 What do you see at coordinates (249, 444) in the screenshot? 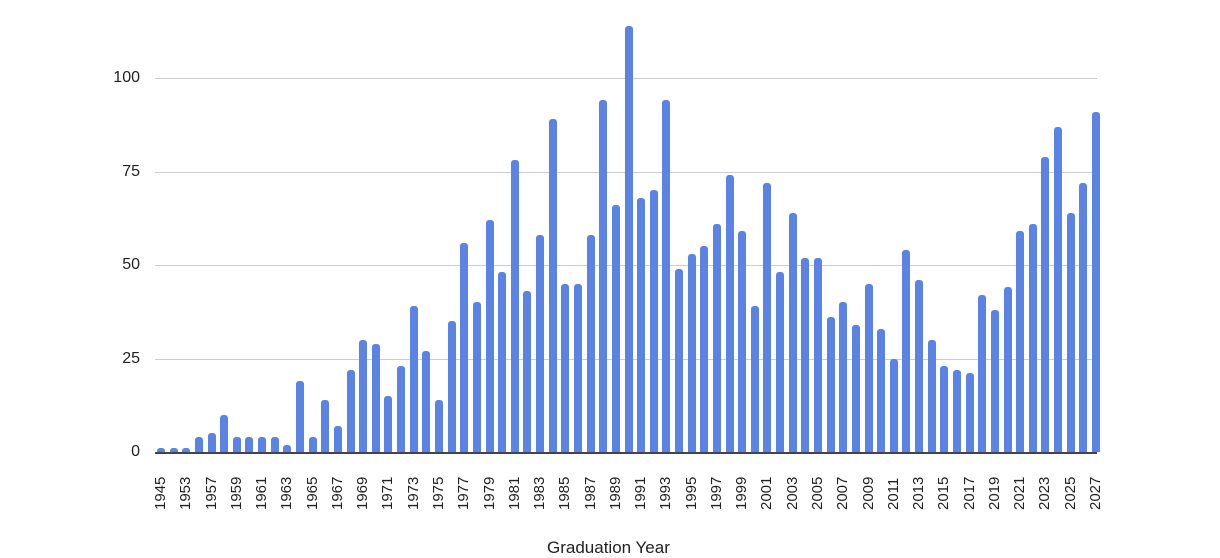
I see `bar-1960` at bounding box center [249, 444].